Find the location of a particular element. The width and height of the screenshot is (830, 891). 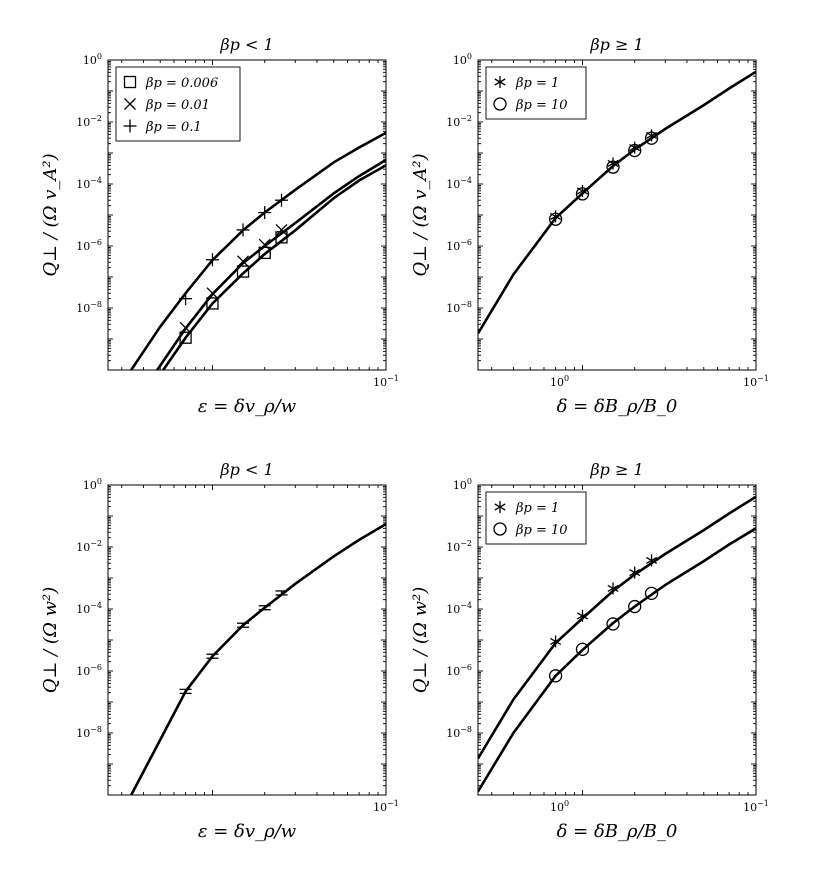

legend-marker-square is located at coordinates (130, 82).